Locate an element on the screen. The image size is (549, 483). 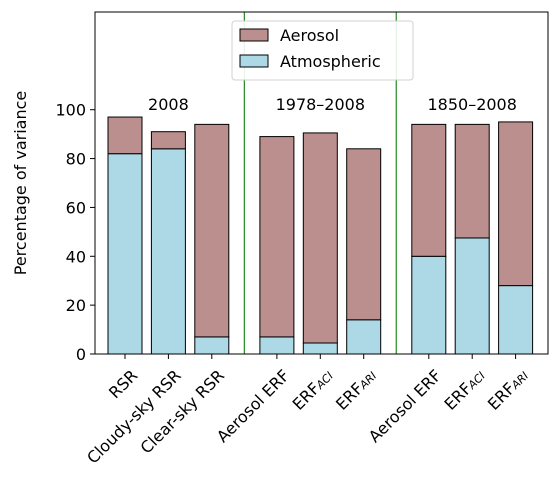
y-tick-label: 20 is located at coordinates (76, 305).